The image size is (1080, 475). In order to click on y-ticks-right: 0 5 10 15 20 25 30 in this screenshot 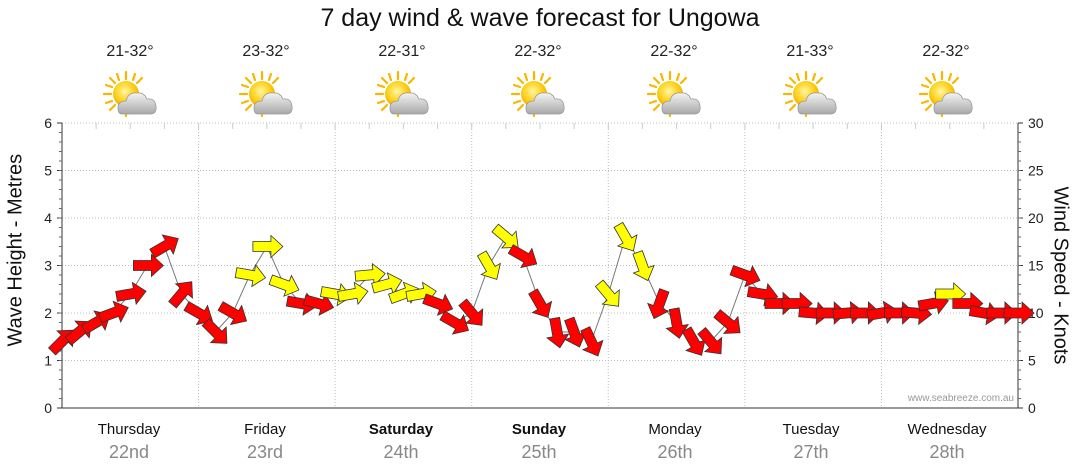, I will do `click(1031, 265)`.